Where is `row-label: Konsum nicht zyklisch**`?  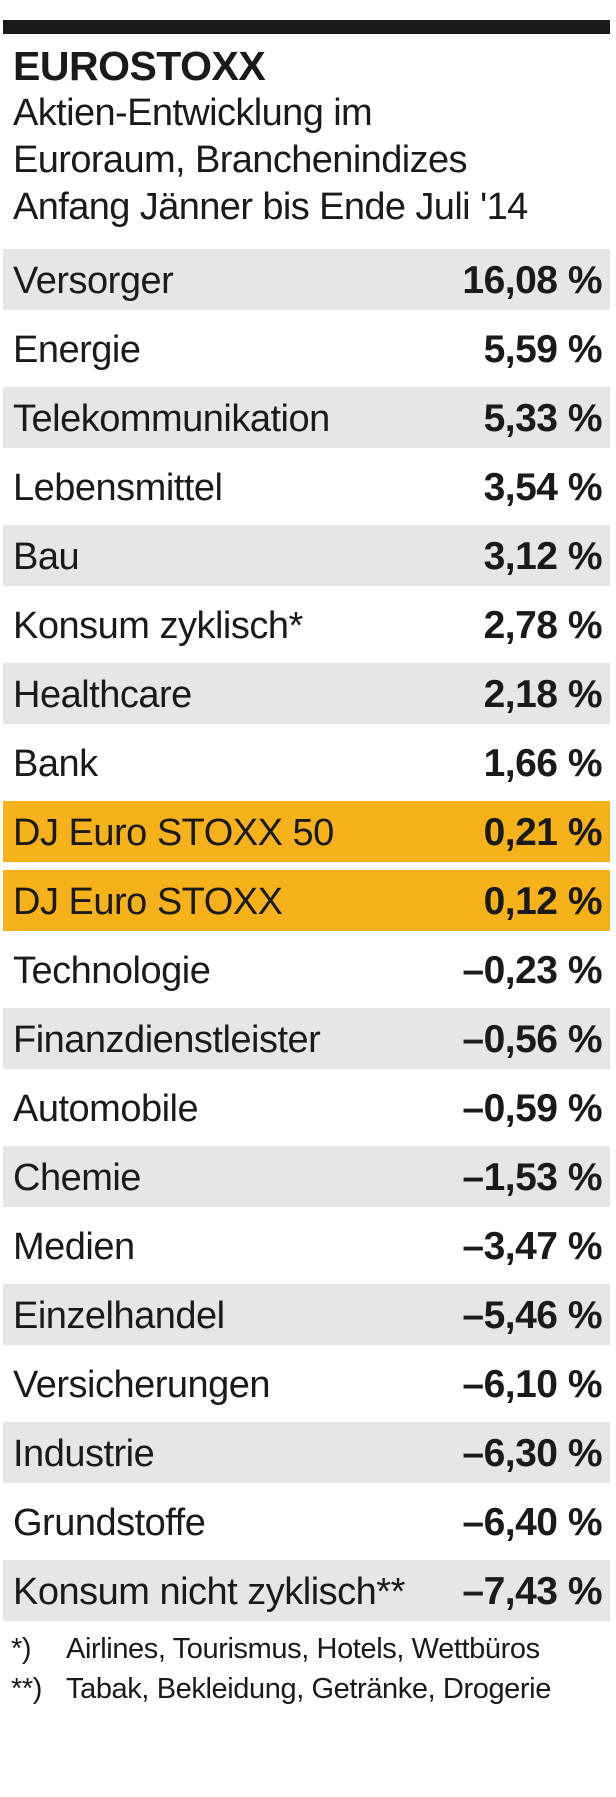
row-label: Konsum nicht zyklisch** is located at coordinates (209, 1592).